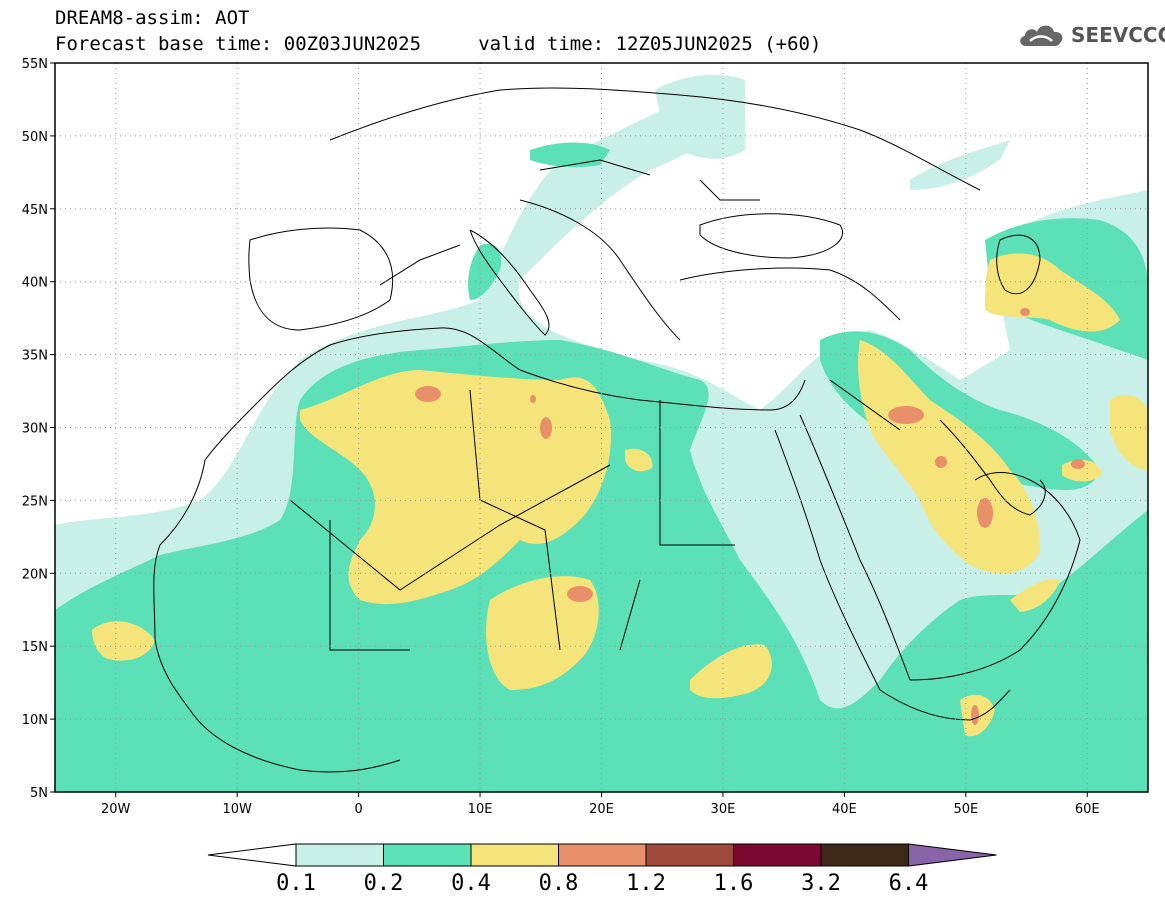  Describe the element at coordinates (471, 883) in the screenshot. I see `colorbar-label: 0.4` at that location.